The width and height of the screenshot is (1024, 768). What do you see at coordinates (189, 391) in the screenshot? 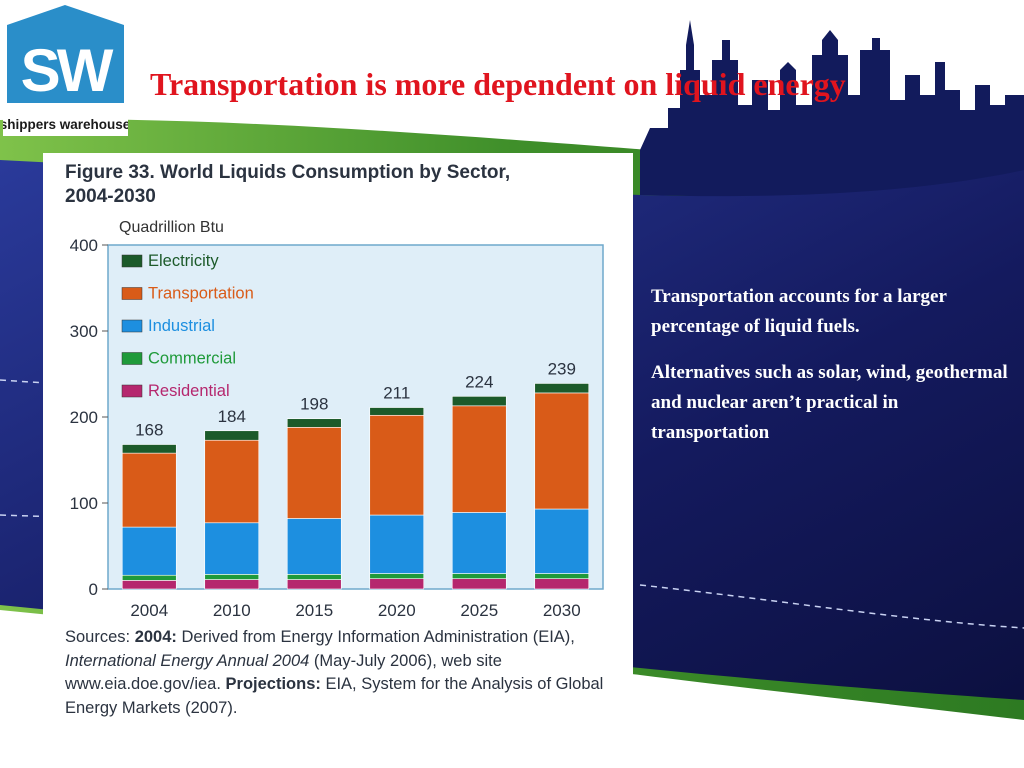
I see `legend-label-residential: Residential` at bounding box center [189, 391].